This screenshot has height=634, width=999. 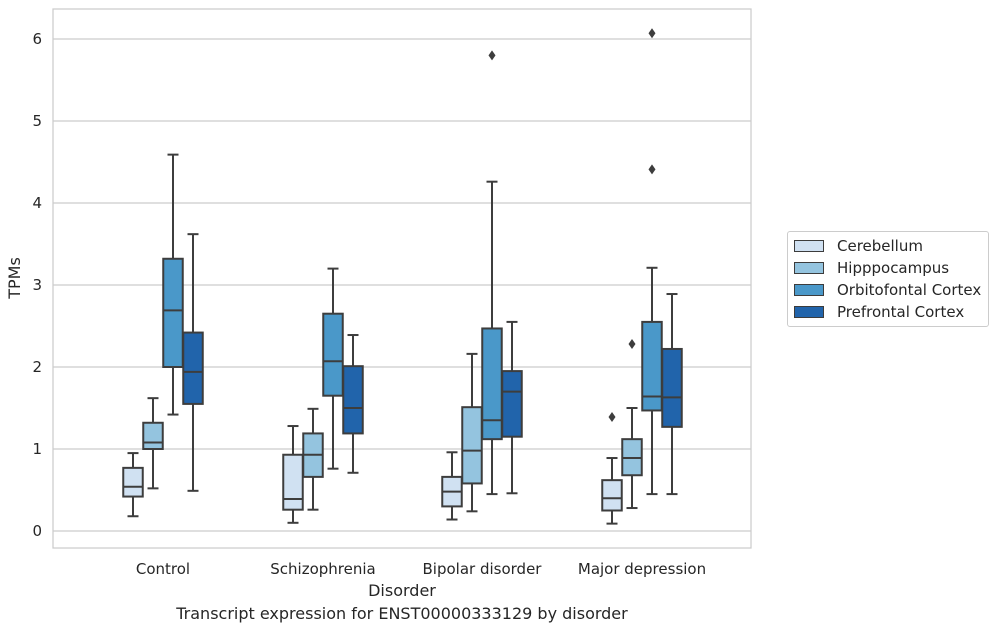 I want to click on legend-item-hippocampus: Hipppocampus, so click(x=871, y=268).